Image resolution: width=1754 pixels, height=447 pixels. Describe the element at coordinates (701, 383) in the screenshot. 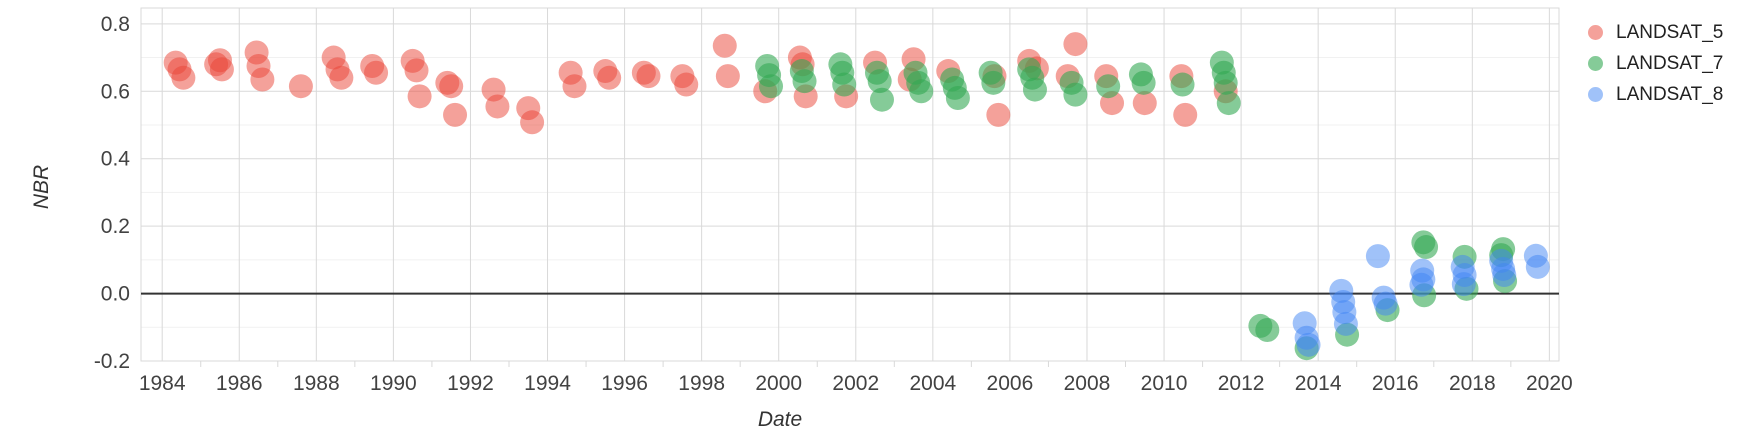

I see `x-tick-label: 1998` at that location.